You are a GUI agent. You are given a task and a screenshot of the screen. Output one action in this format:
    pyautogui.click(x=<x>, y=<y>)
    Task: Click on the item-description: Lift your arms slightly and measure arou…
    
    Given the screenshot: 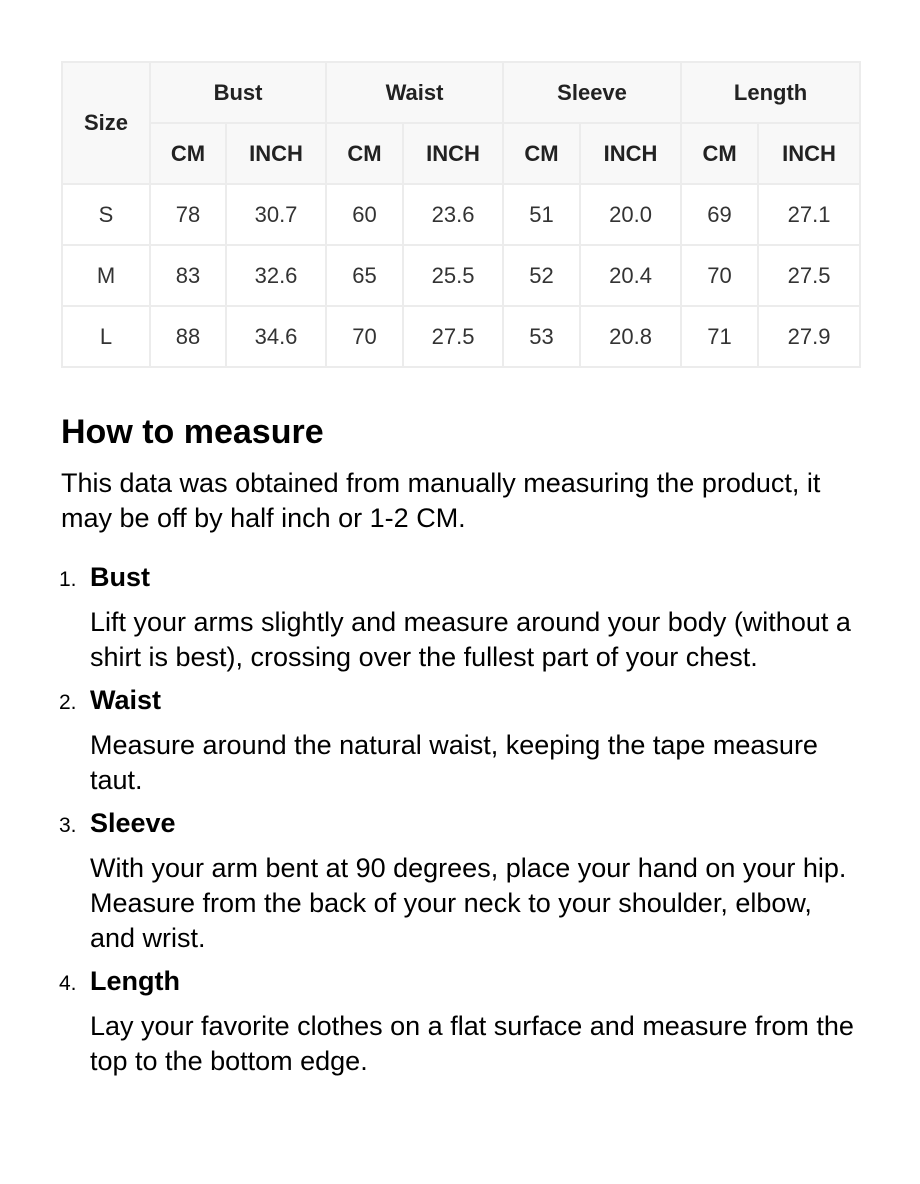 What is the action you would take?
    pyautogui.click(x=470, y=639)
    